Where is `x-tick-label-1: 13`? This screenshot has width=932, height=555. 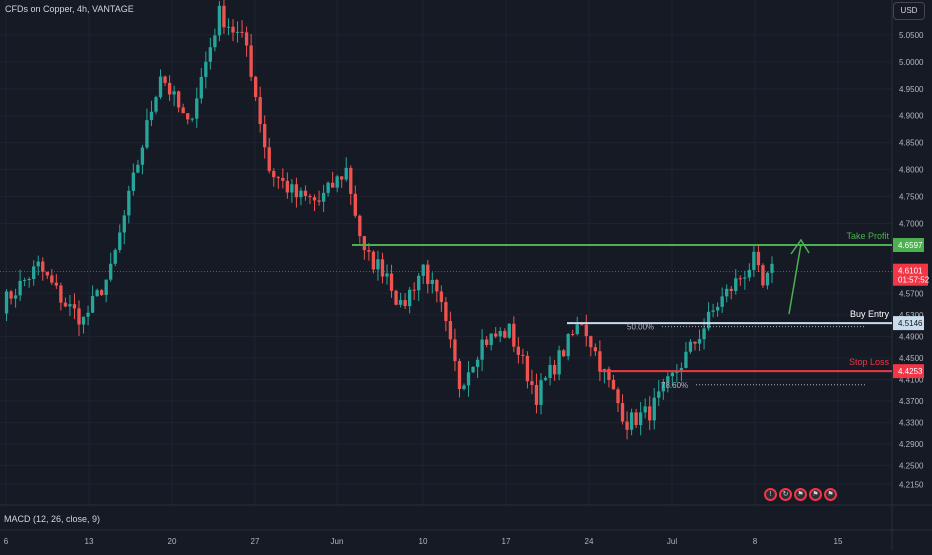 x-tick-label-1: 13 is located at coordinates (89, 541).